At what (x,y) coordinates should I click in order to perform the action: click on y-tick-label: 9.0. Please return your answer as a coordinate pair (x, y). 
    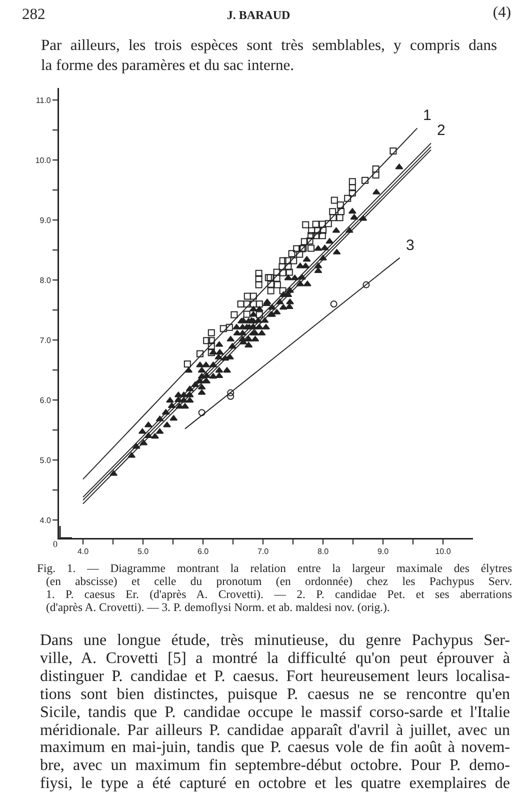
    Looking at the image, I should click on (46, 220).